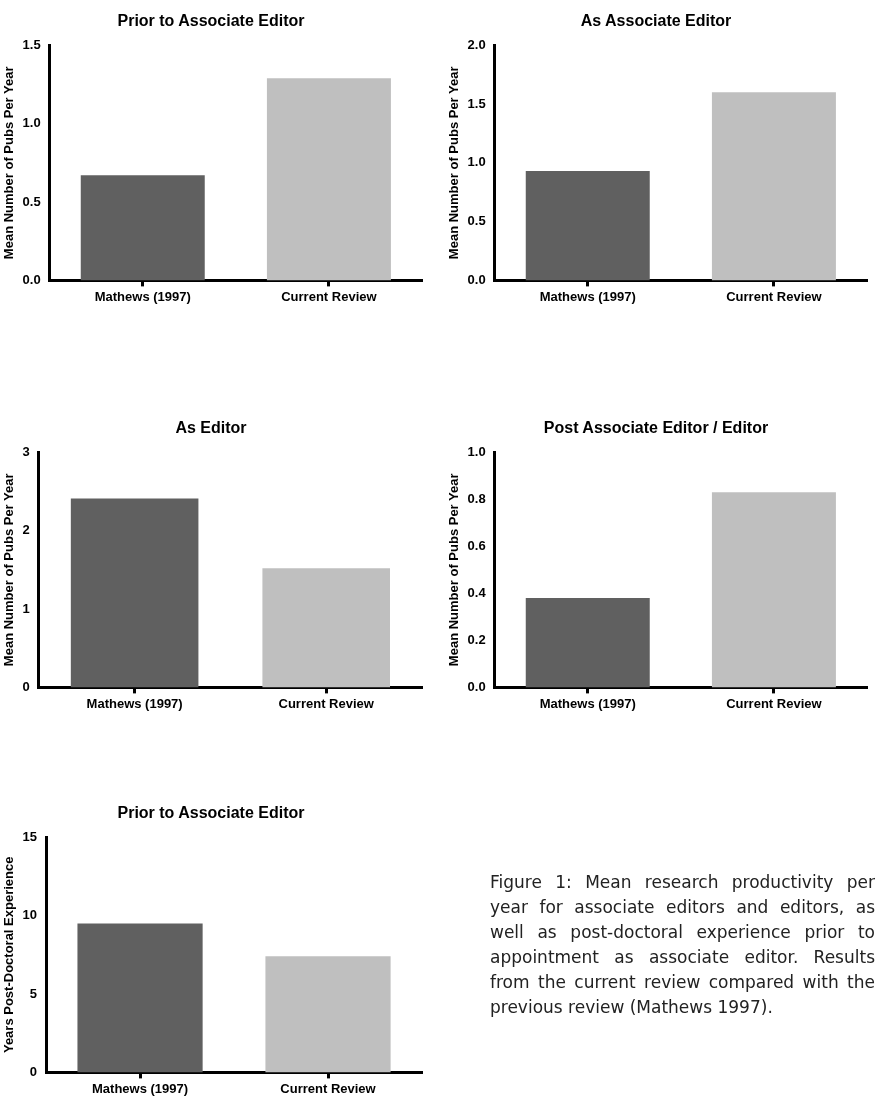  I want to click on y-tick-label: 0.4, so click(477, 592).